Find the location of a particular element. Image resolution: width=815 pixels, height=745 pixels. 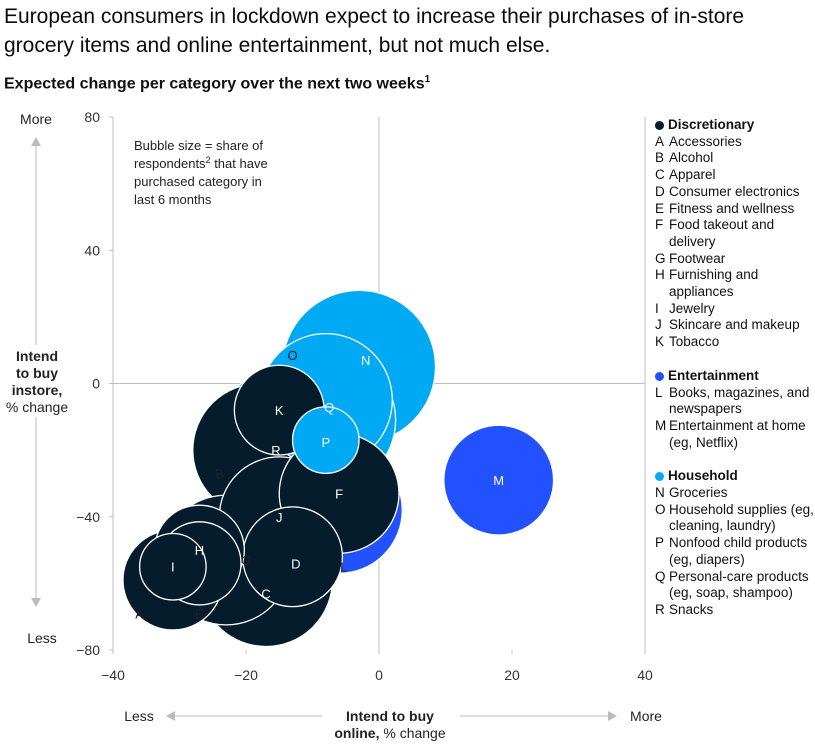

legend-item-a: A Accessories is located at coordinates (735, 142).